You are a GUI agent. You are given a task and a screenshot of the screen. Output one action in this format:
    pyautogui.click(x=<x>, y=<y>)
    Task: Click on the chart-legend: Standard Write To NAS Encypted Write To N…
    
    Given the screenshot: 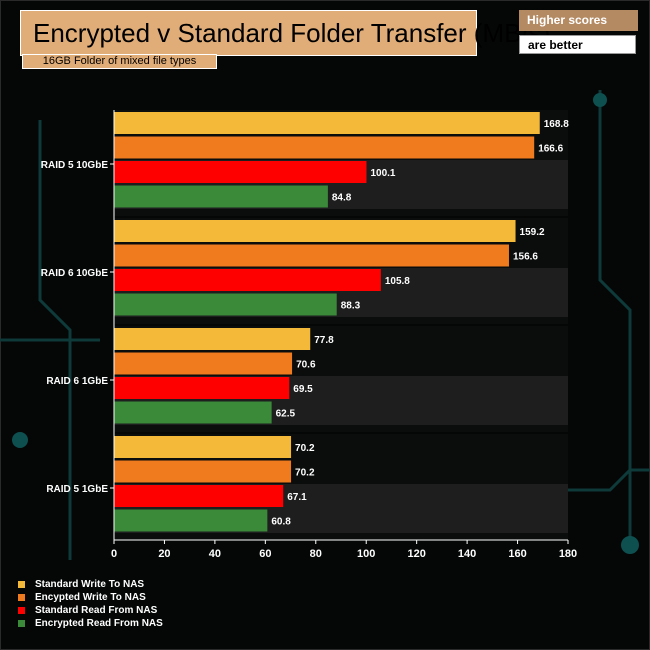 What is the action you would take?
    pyautogui.click(x=90, y=604)
    